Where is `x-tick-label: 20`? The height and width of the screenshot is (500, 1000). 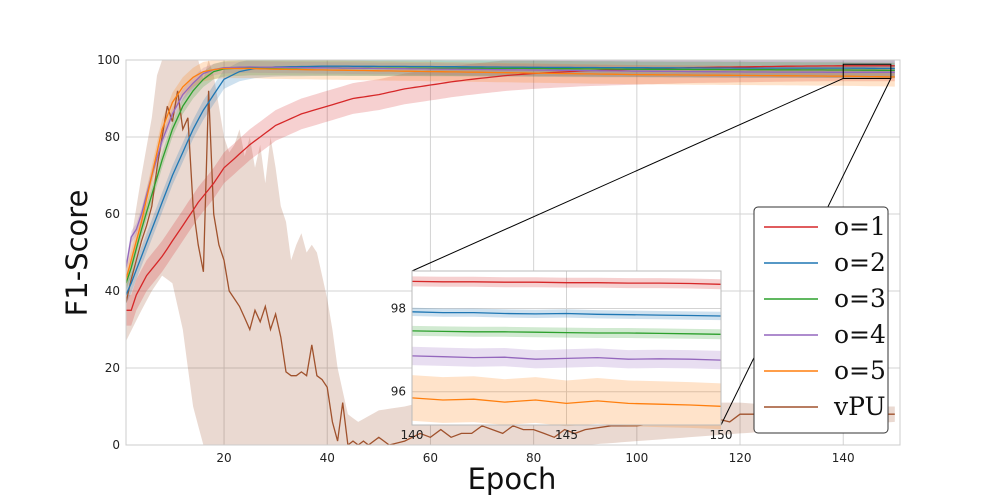
x-tick-label: 20 is located at coordinates (223, 458).